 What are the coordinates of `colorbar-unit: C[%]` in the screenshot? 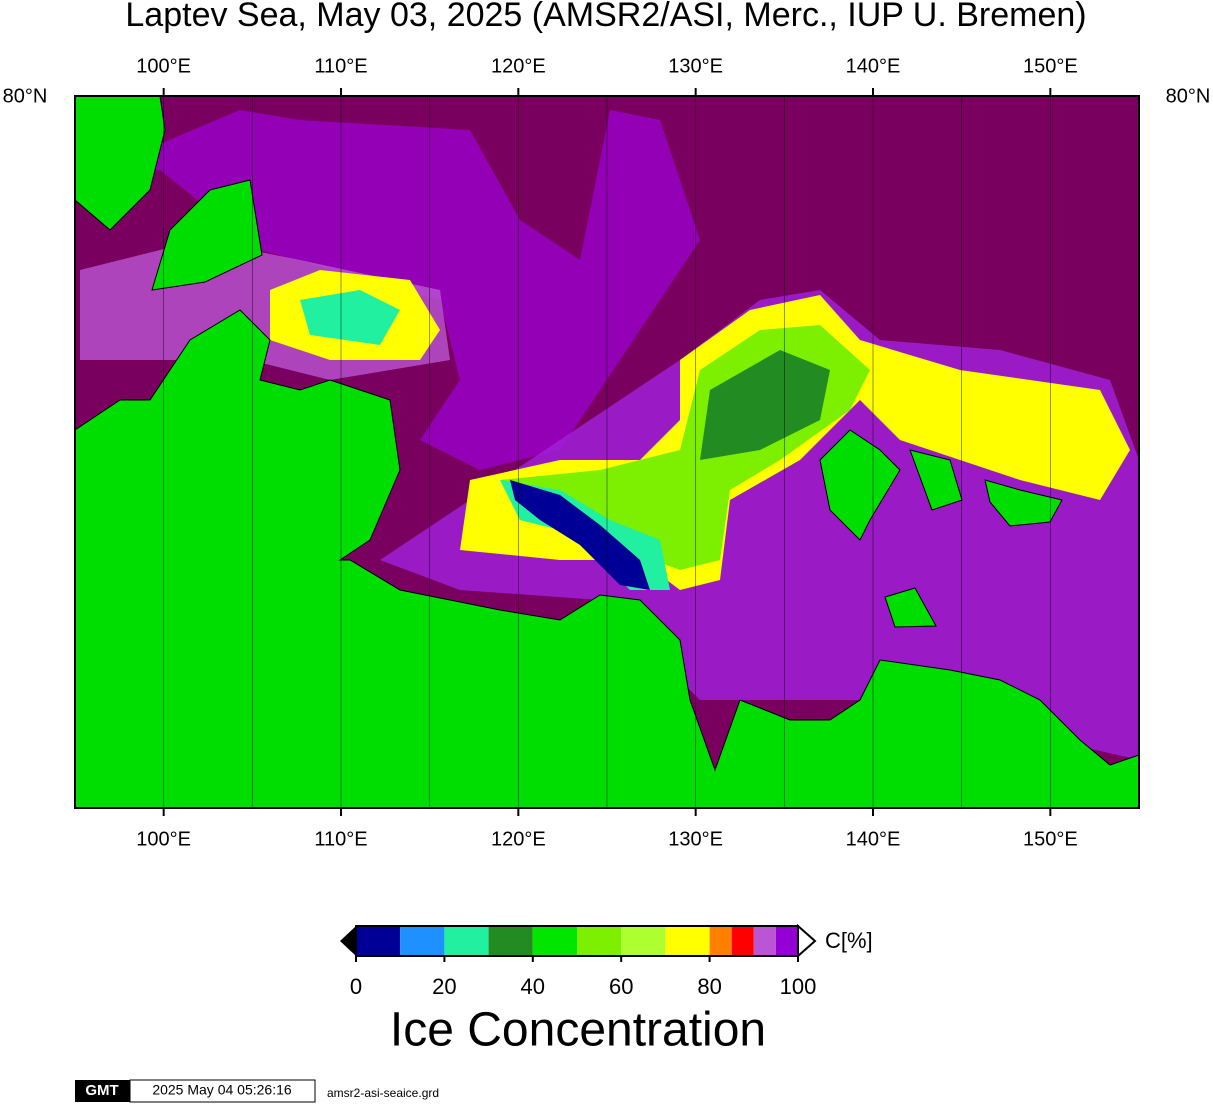 It's located at (849, 940).